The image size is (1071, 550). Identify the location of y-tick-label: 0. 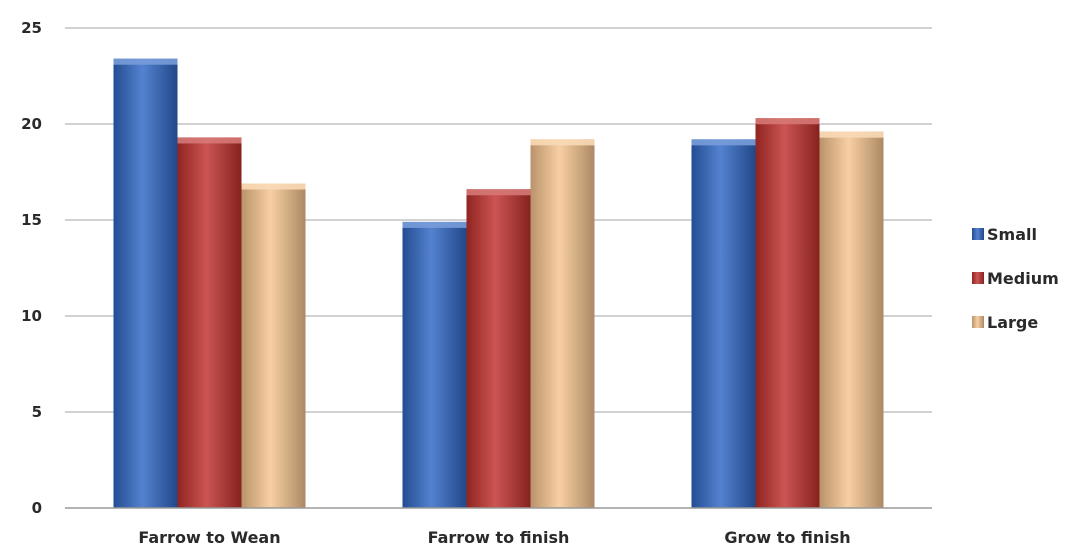
(37, 508).